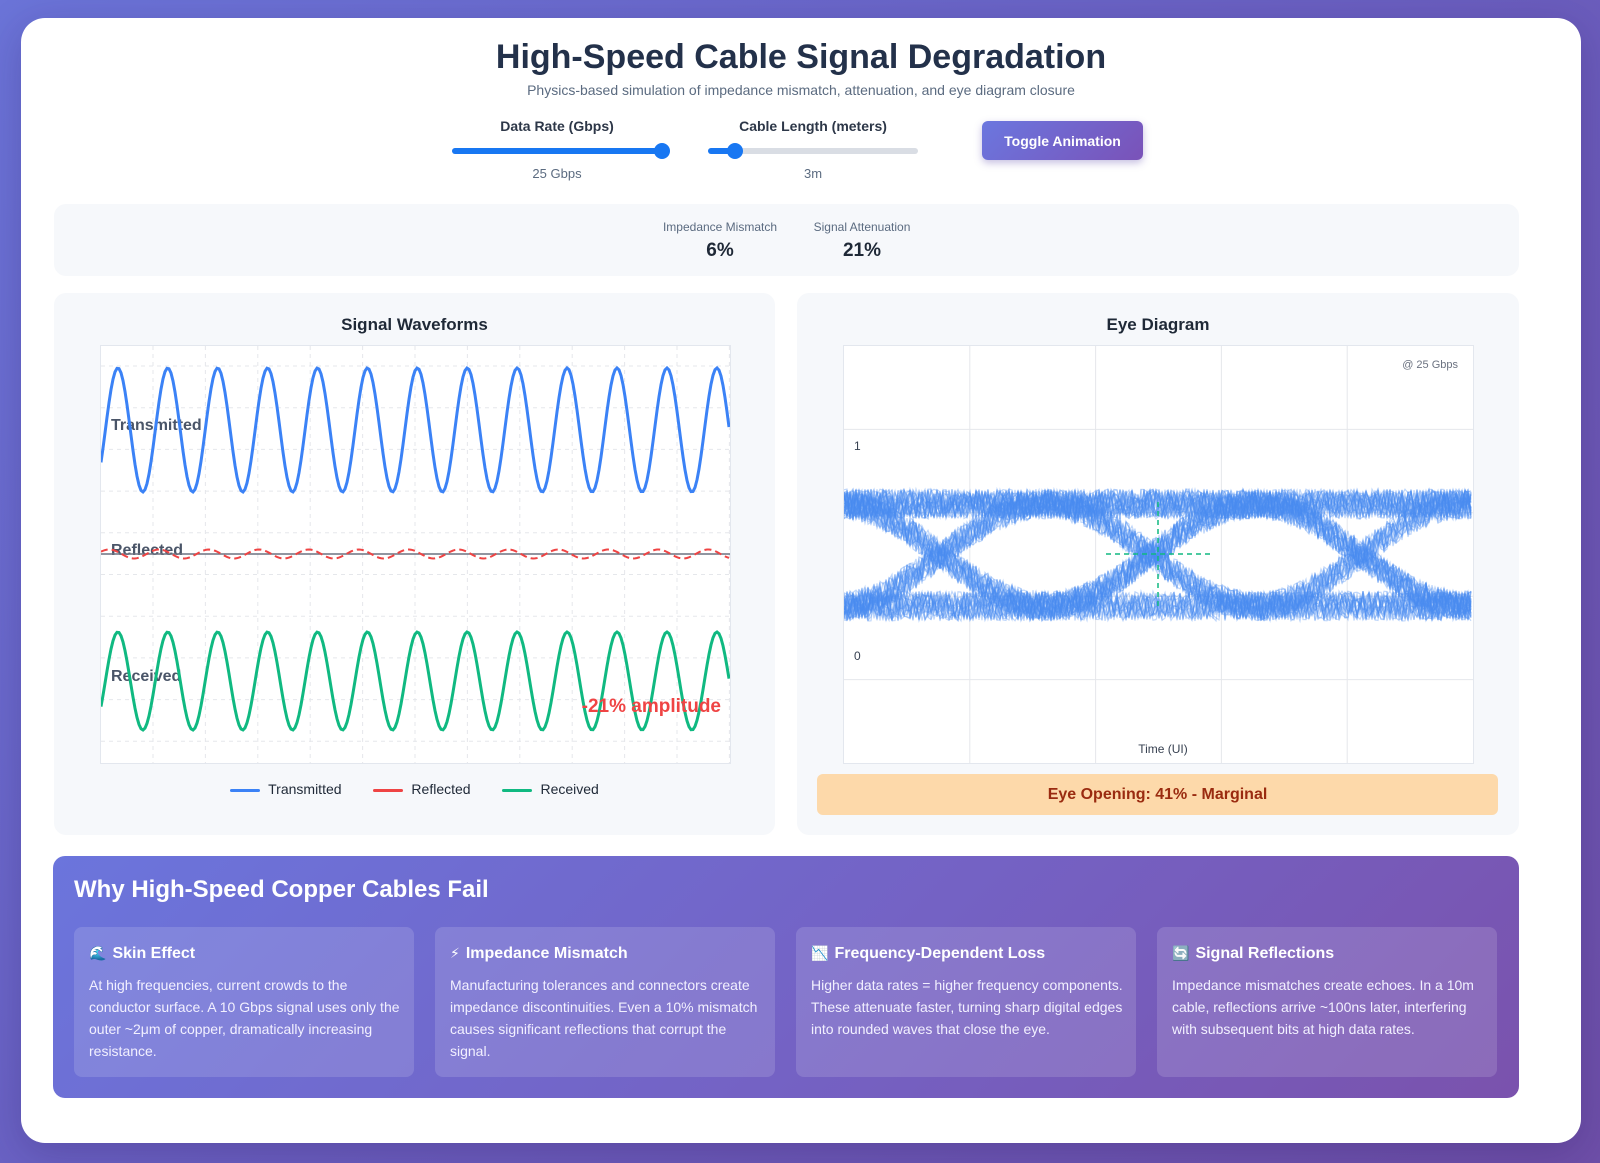 This screenshot has height=1163, width=1600. I want to click on legend-swatch-transmitted, so click(245, 790).